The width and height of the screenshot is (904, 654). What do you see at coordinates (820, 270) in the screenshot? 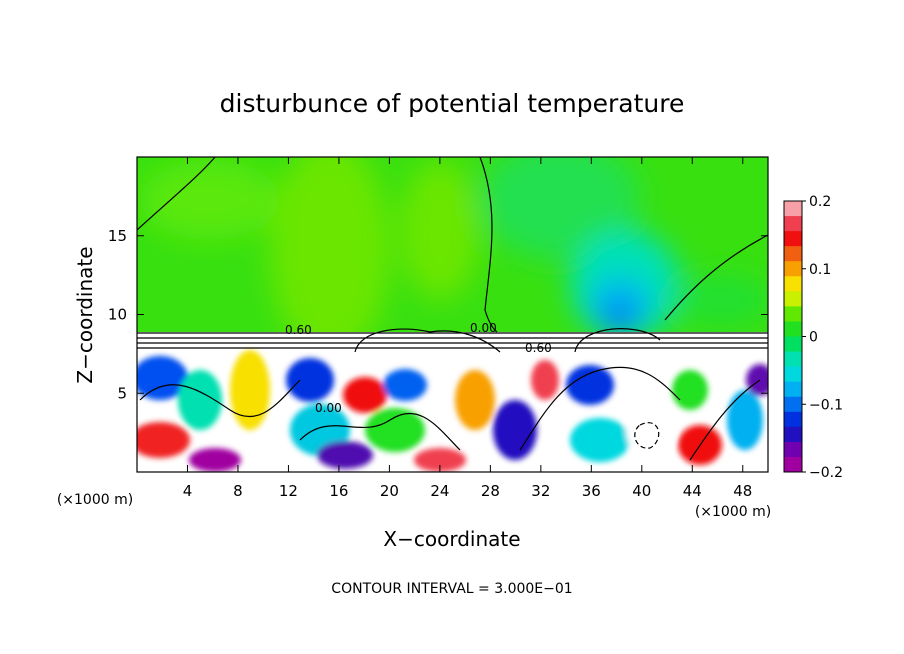
I see `colorbar-tick-label: 0.1` at bounding box center [820, 270].